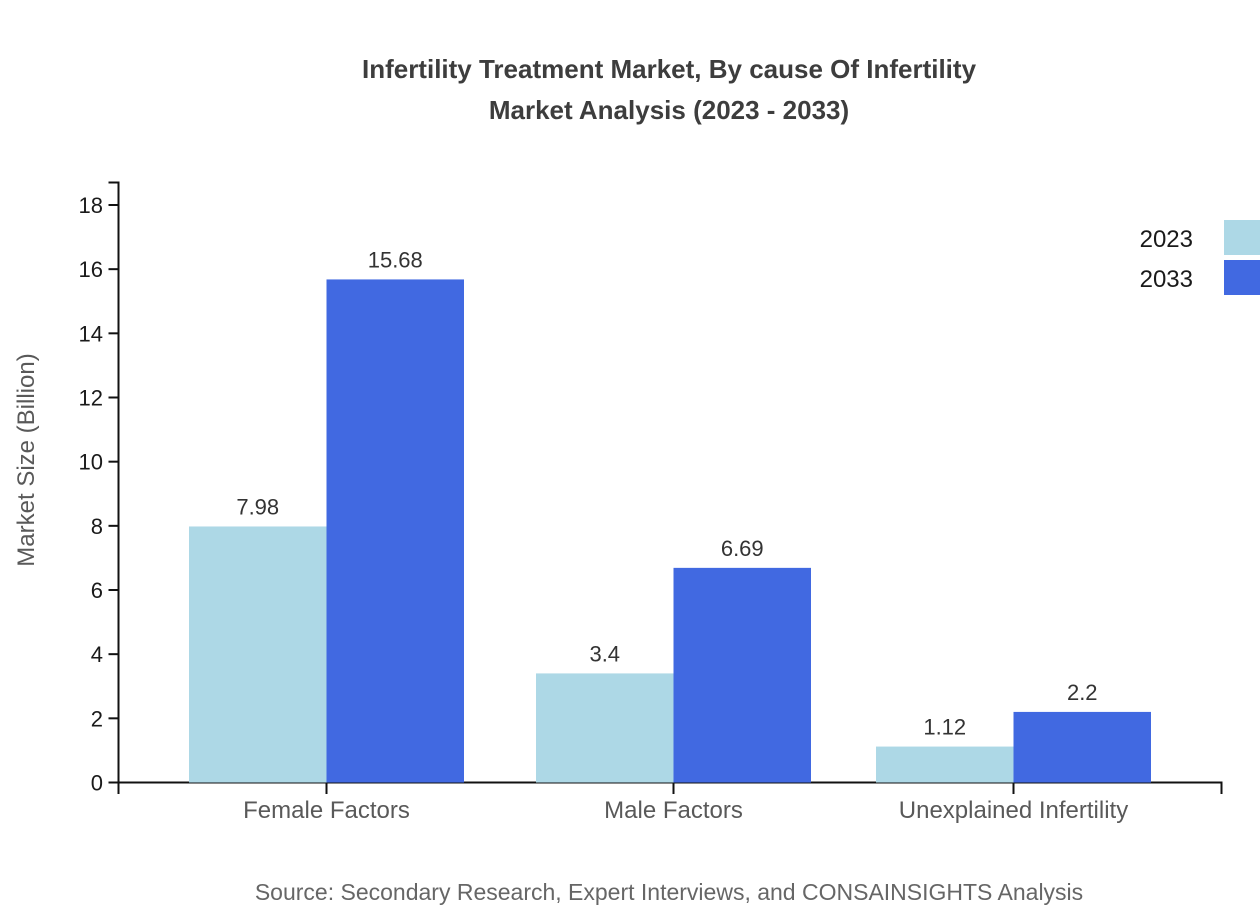 This screenshot has width=1260, height=920. What do you see at coordinates (97, 783) in the screenshot?
I see `y-tick-label: 0` at bounding box center [97, 783].